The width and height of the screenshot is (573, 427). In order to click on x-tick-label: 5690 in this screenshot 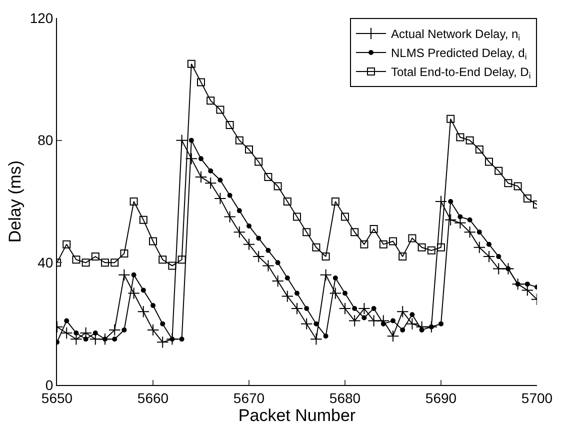, I will do `click(441, 398)`.